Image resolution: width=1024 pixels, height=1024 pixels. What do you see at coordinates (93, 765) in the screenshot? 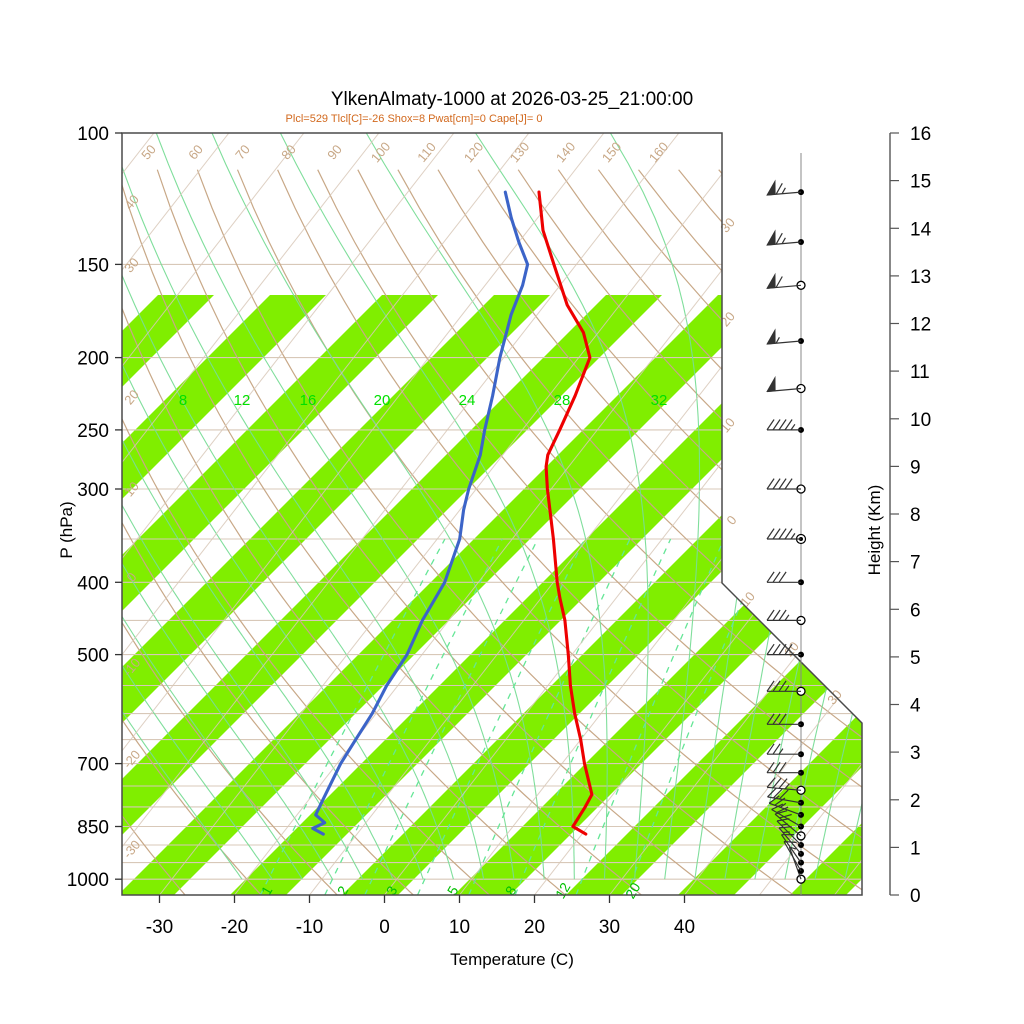
I see `pressure-tick-label: 700` at bounding box center [93, 765].